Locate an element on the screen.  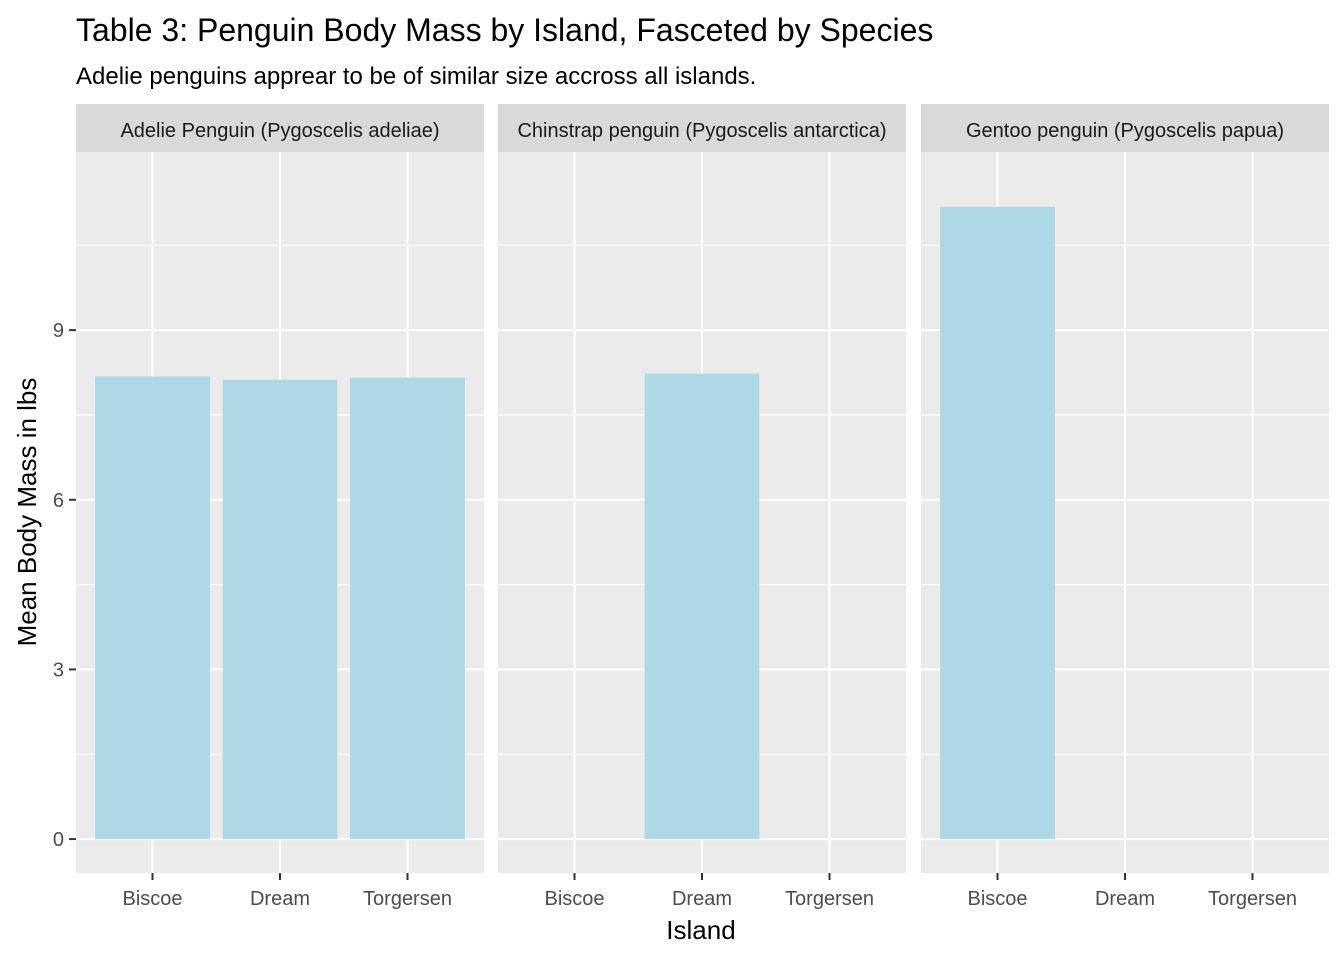
y-tick-label: 6 is located at coordinates (58, 501).